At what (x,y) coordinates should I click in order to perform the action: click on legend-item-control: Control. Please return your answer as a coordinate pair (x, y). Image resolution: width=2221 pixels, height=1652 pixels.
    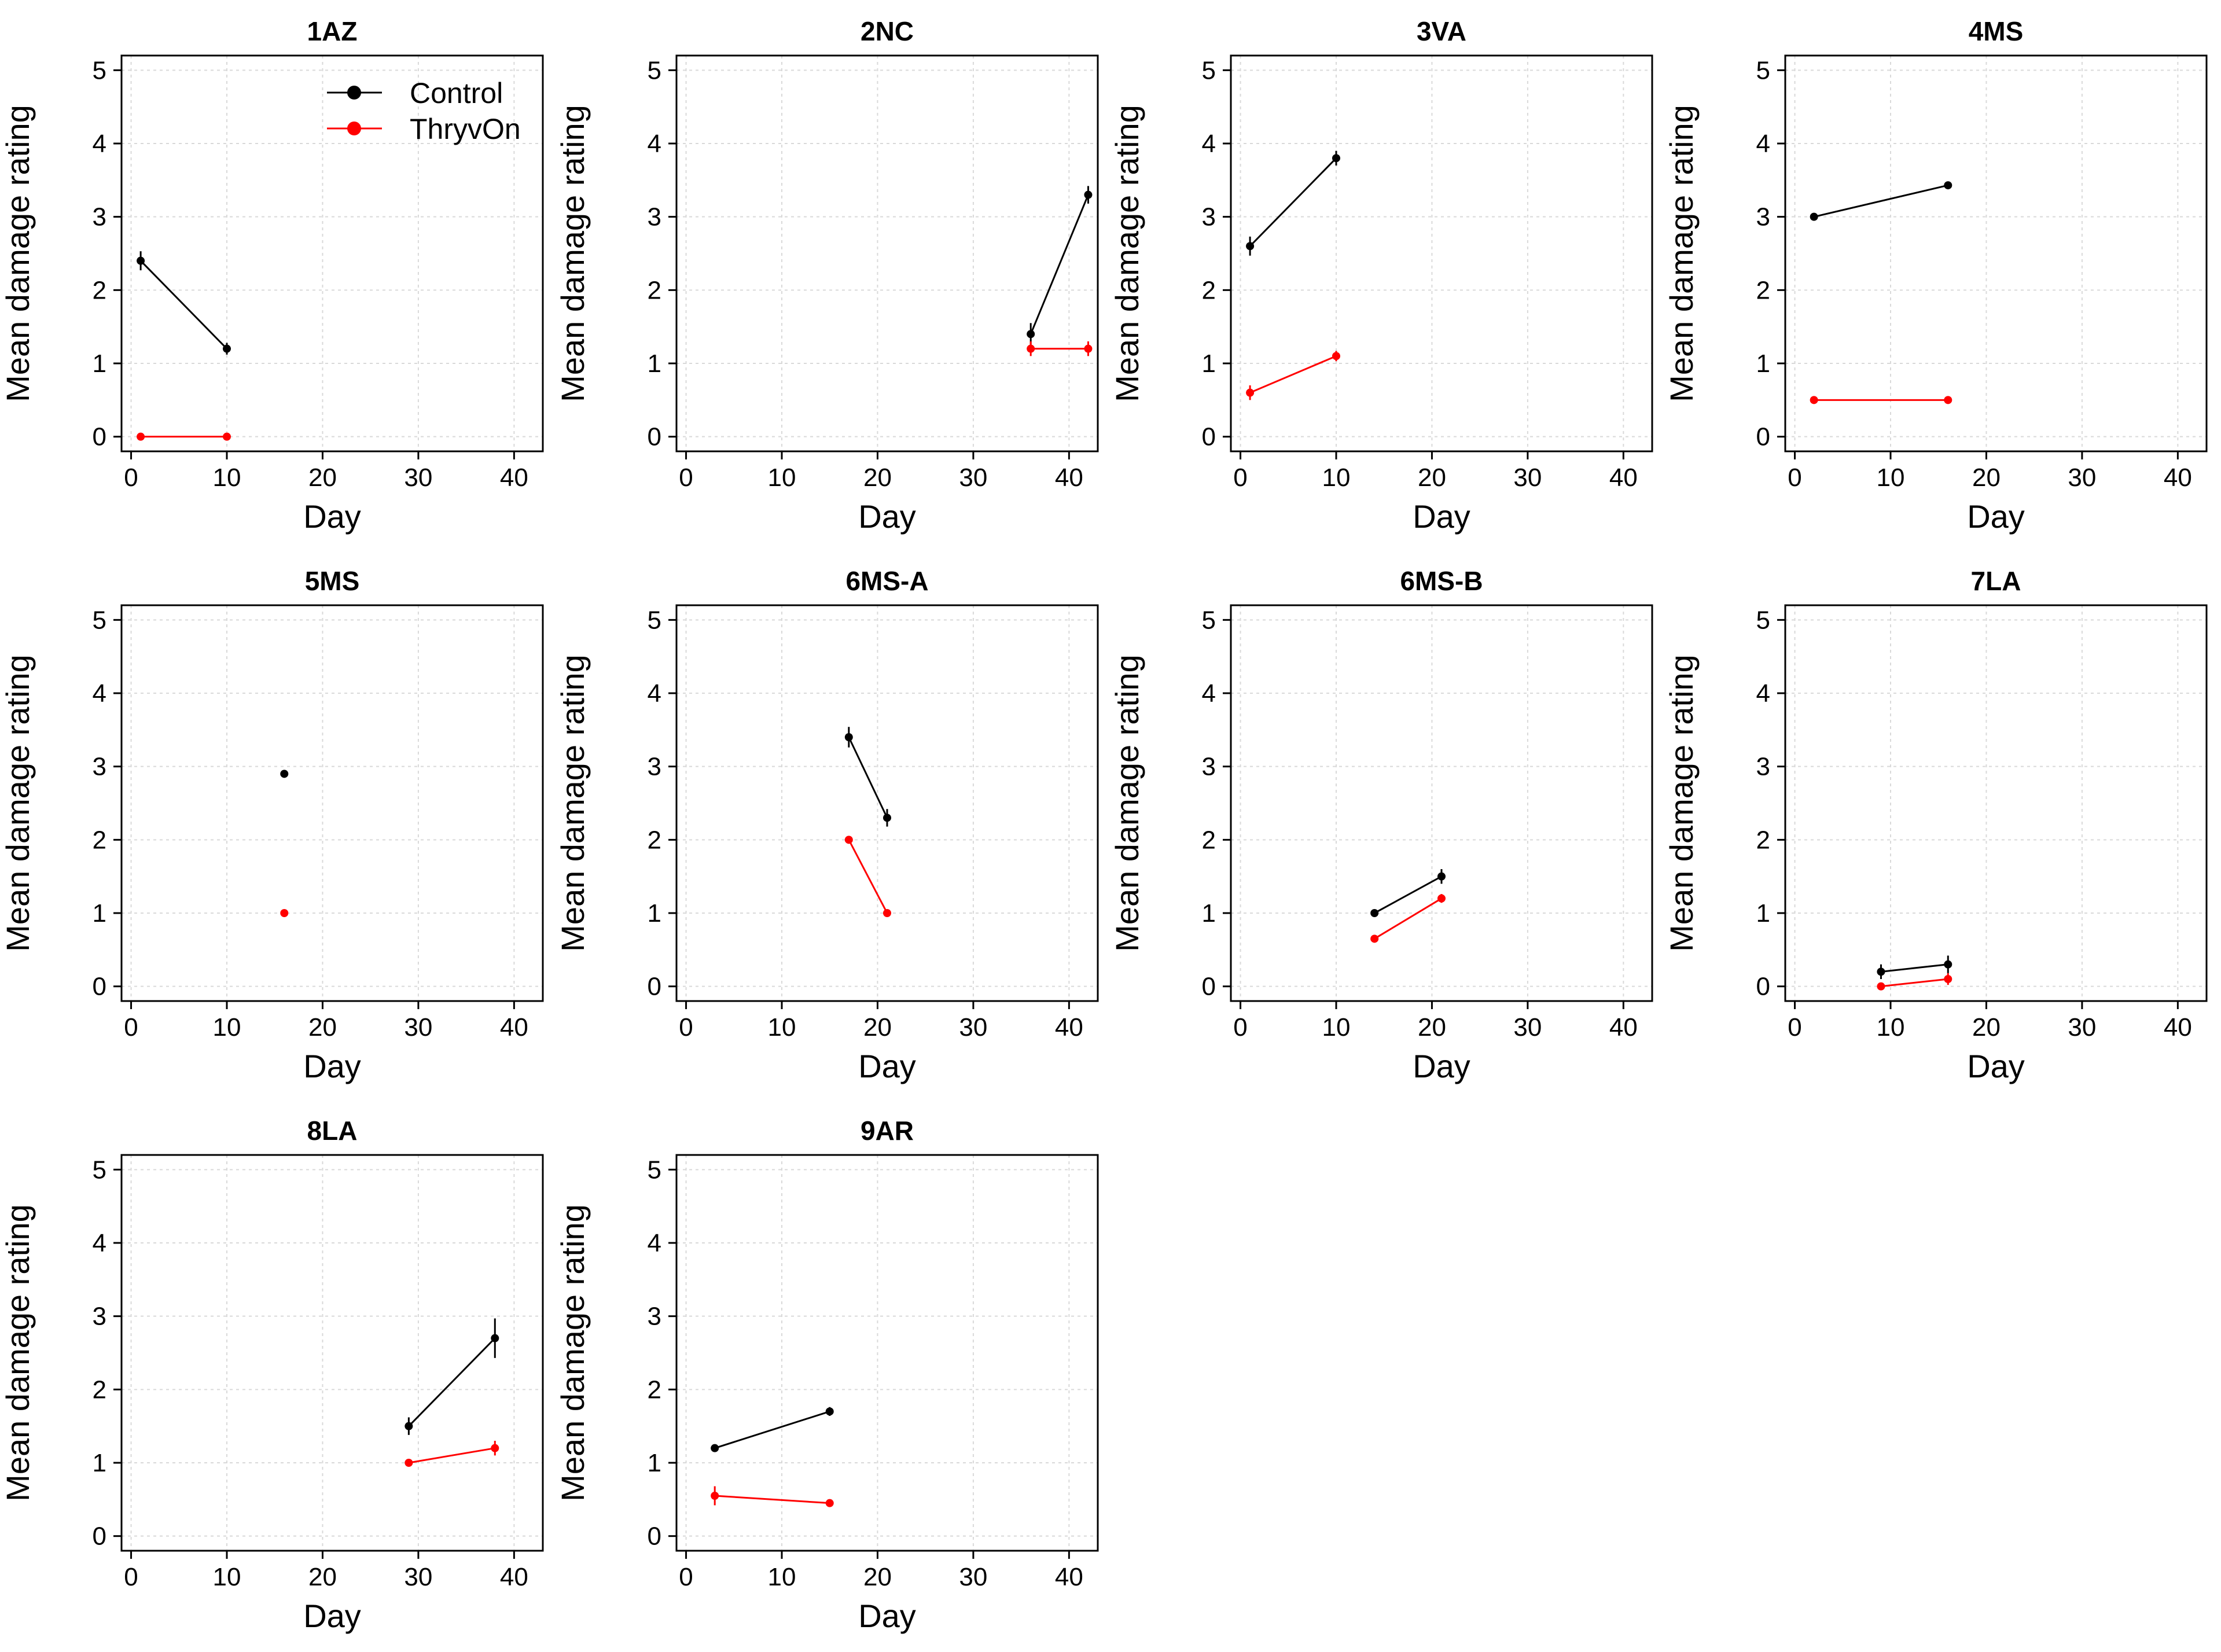
    Looking at the image, I should click on (415, 93).